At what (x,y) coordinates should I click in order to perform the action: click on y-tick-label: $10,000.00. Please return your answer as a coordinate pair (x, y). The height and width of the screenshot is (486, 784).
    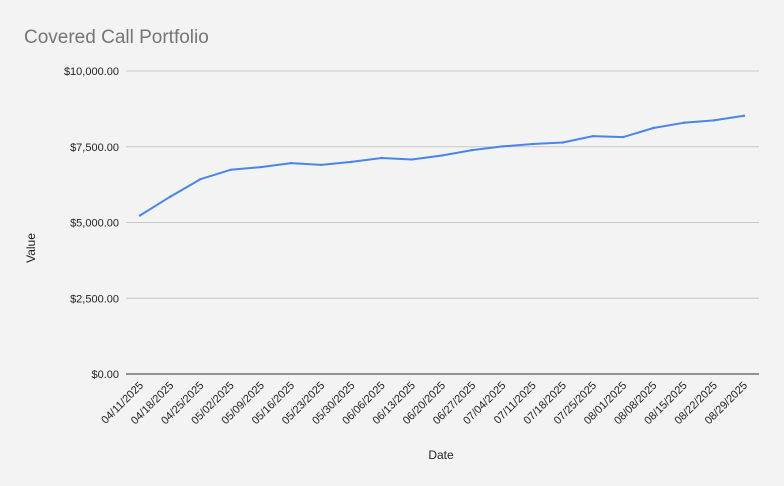
    Looking at the image, I should click on (91, 72).